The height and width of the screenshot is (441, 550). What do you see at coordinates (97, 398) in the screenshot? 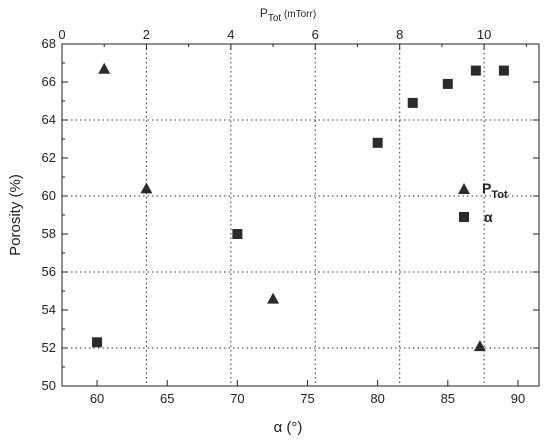
I see `x-bottom-tick-label-60: 60` at bounding box center [97, 398].